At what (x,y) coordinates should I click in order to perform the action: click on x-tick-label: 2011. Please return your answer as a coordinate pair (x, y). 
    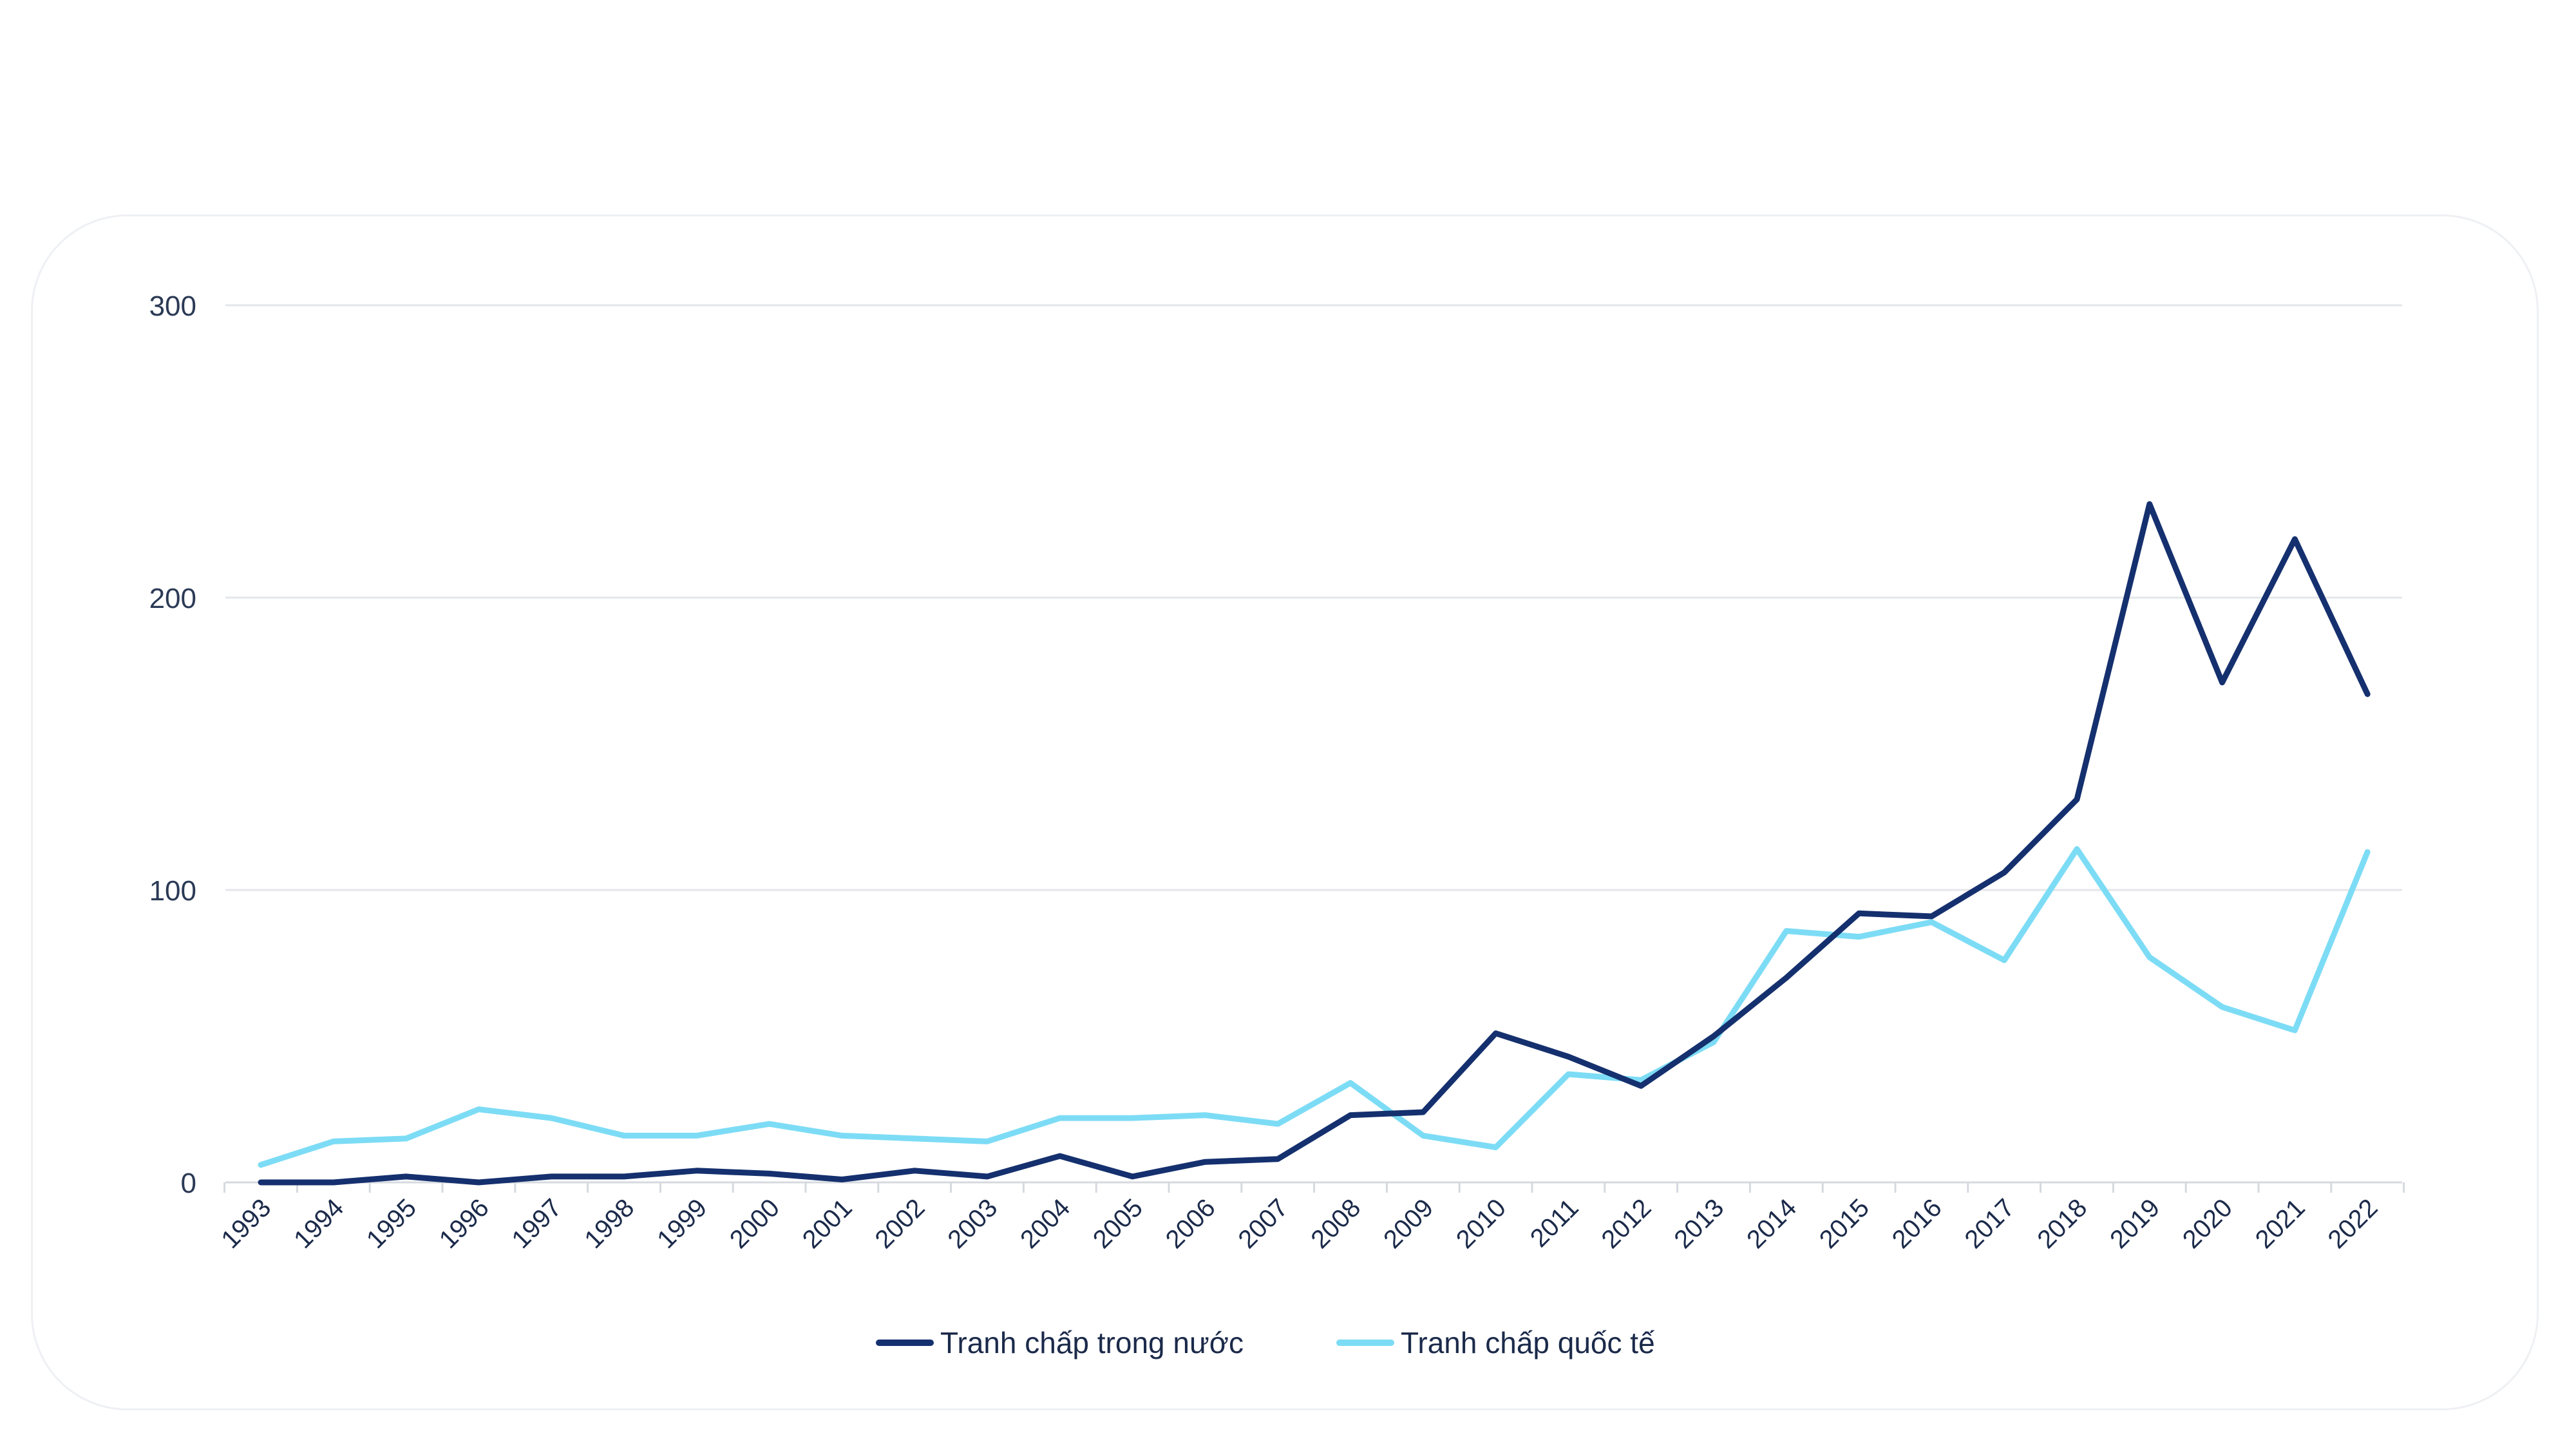
    Looking at the image, I should click on (1554, 1223).